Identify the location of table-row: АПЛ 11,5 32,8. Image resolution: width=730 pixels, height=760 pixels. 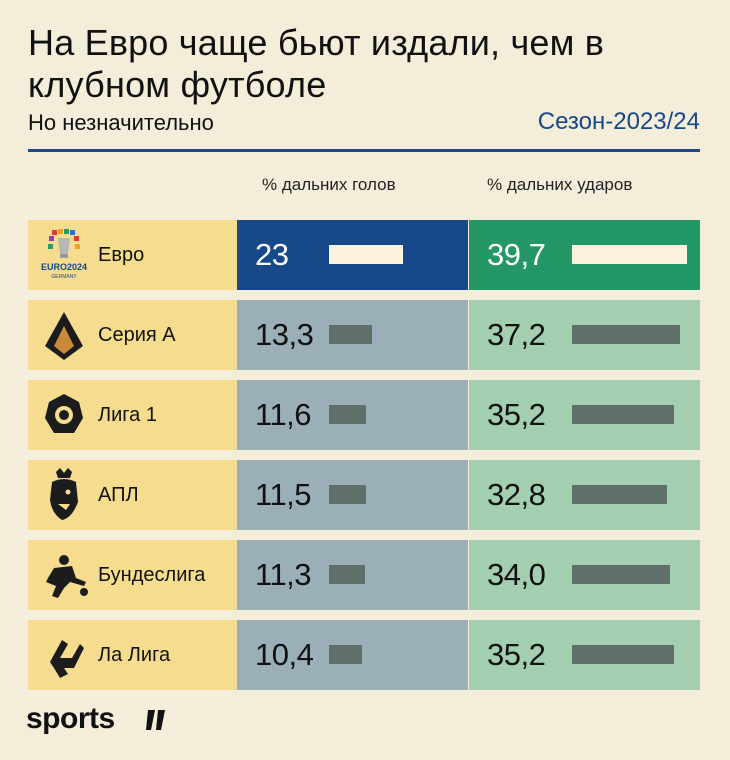
(364, 495).